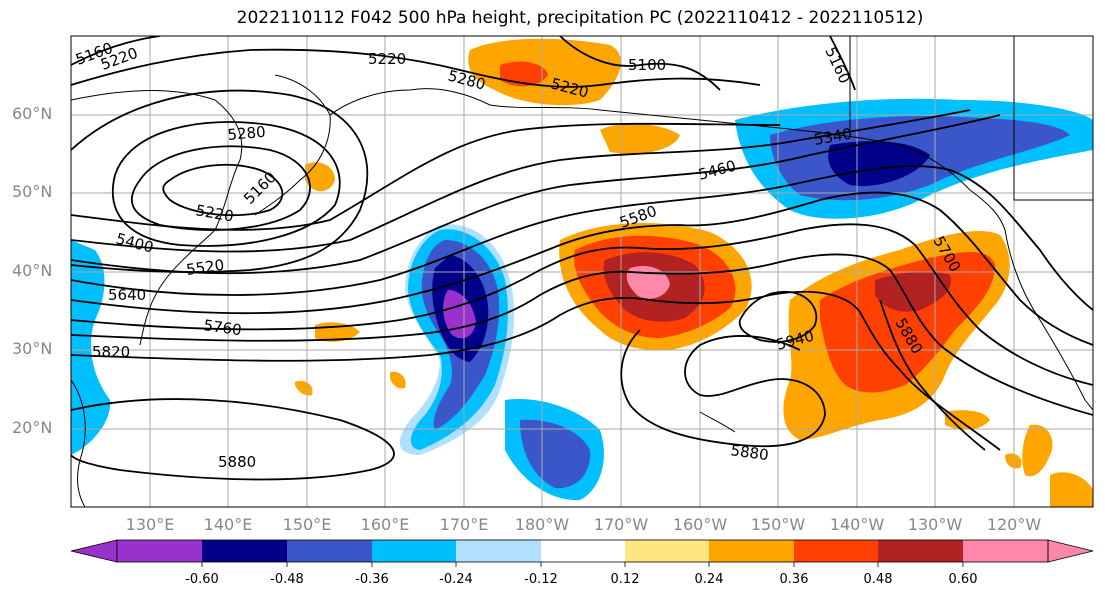 The width and height of the screenshot is (1105, 601). I want to click on contour-label: 5640, so click(127, 295).